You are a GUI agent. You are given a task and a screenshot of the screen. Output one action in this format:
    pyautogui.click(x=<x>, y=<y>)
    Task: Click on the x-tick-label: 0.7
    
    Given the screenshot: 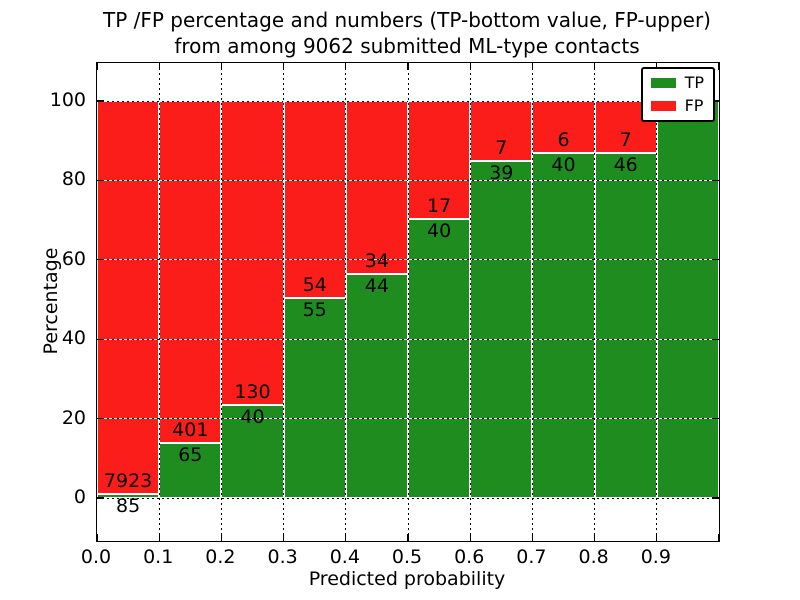 What is the action you would take?
    pyautogui.click(x=531, y=557)
    